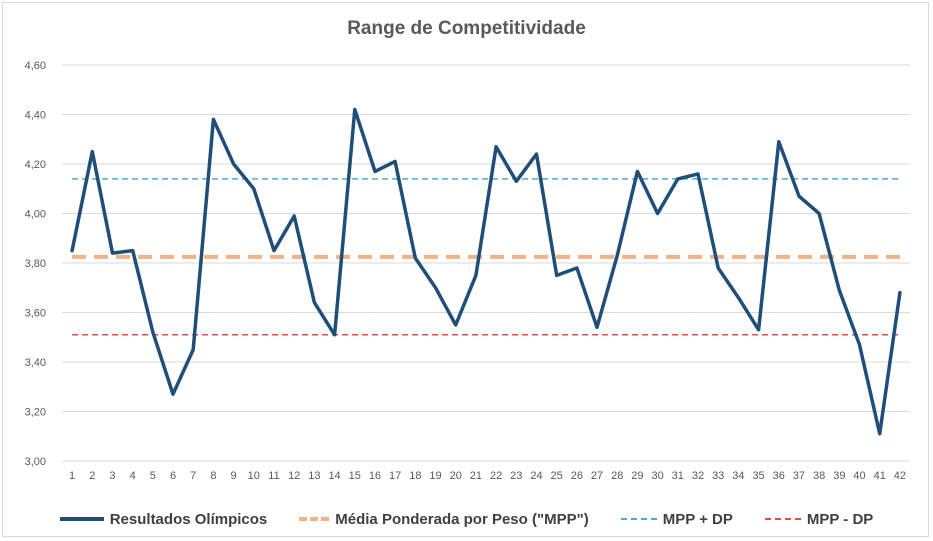 This screenshot has height=541, width=933. I want to click on x-tick-label: 10, so click(254, 476).